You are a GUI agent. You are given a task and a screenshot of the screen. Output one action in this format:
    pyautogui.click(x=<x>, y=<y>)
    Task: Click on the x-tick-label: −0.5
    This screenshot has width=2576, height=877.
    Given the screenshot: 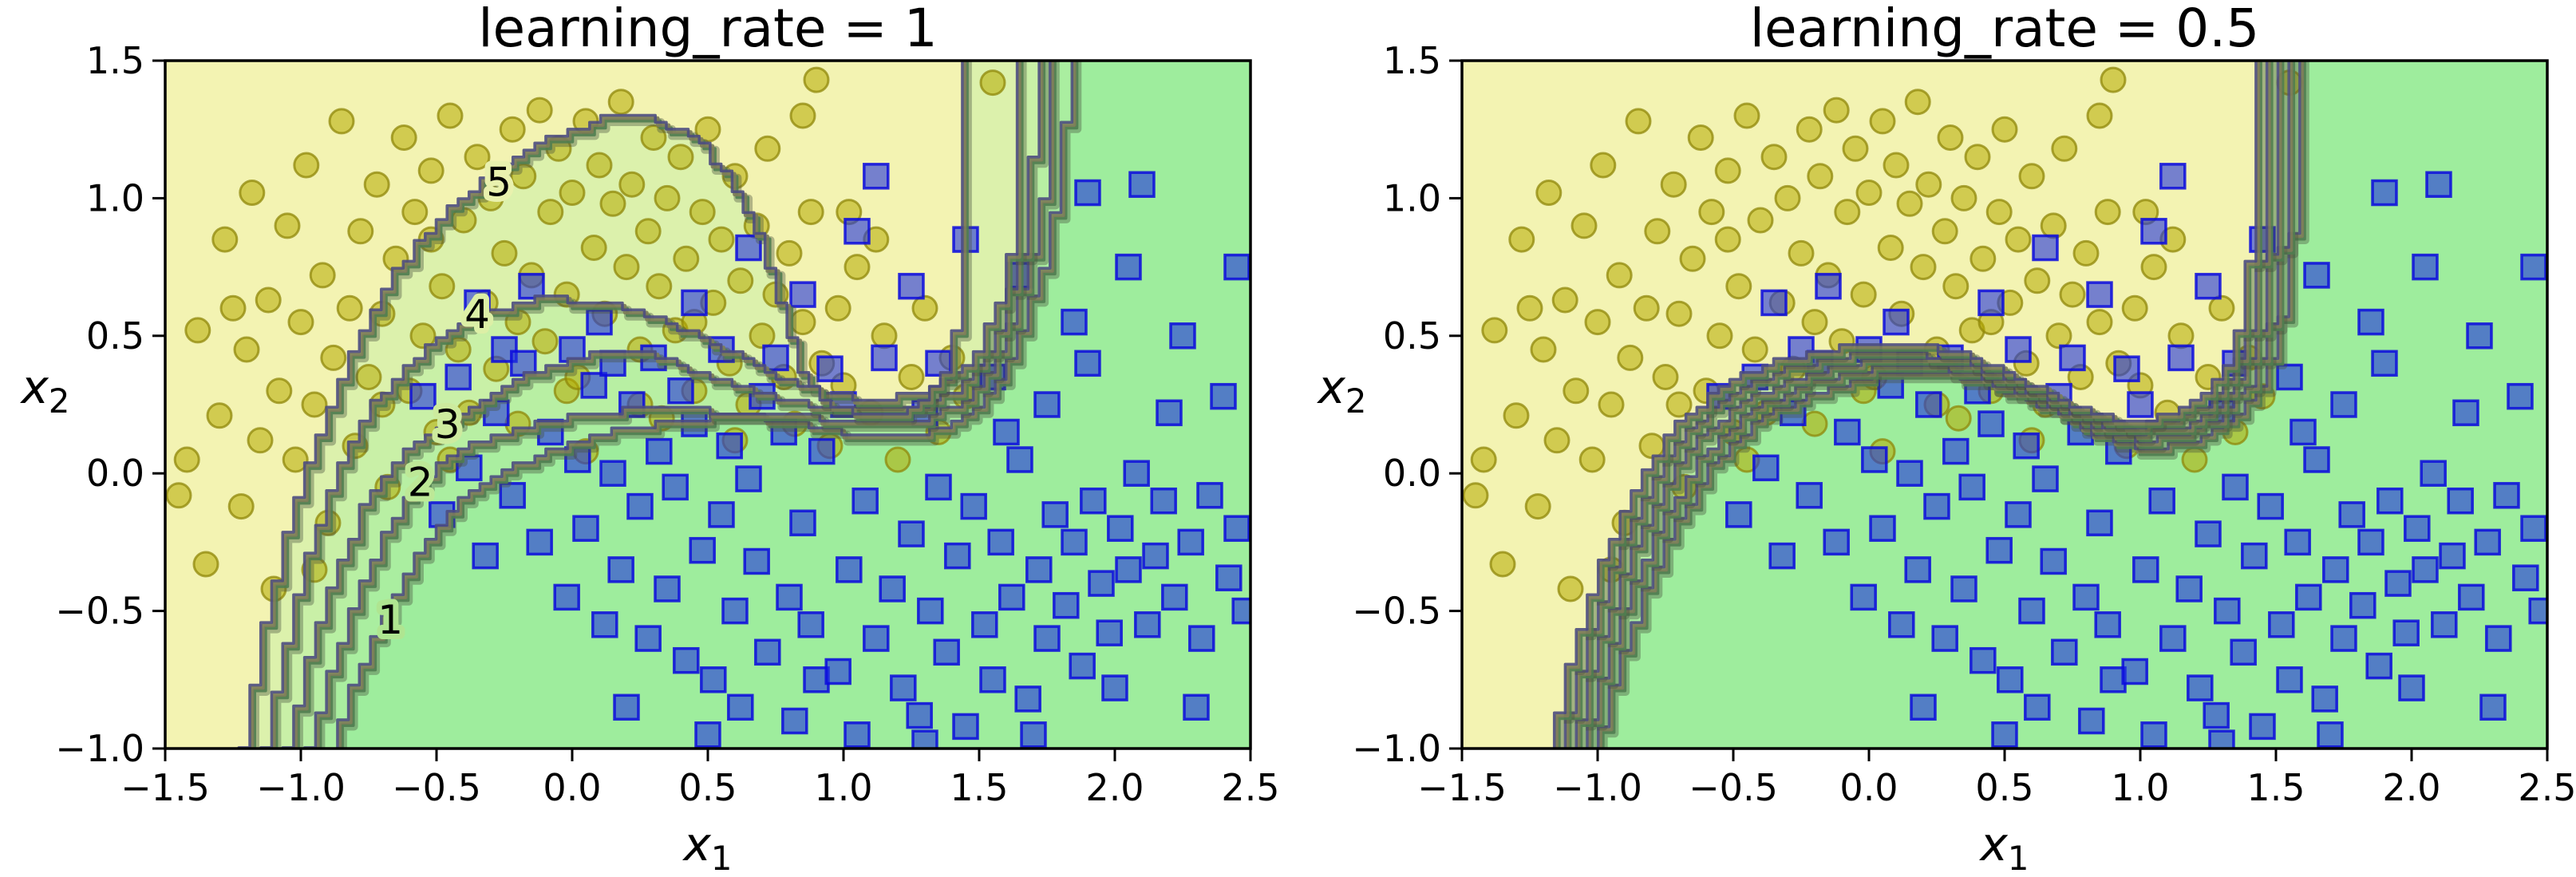 What is the action you would take?
    pyautogui.click(x=436, y=787)
    